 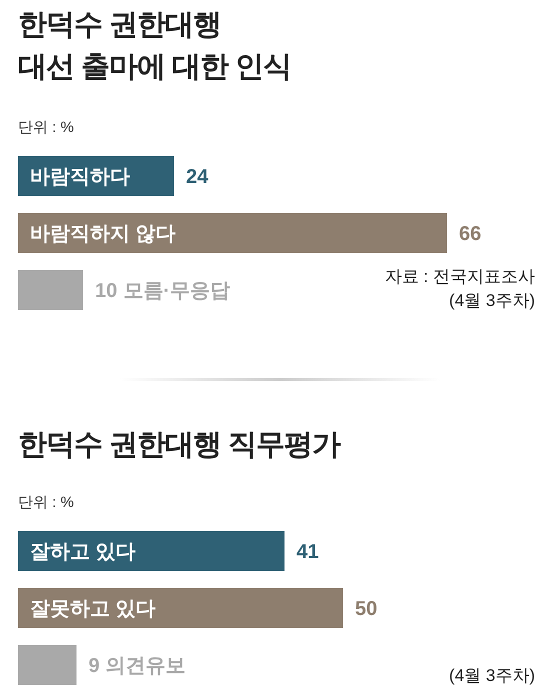 I want to click on y-tick-label: 바람직하지 않다, so click(x=103, y=234).